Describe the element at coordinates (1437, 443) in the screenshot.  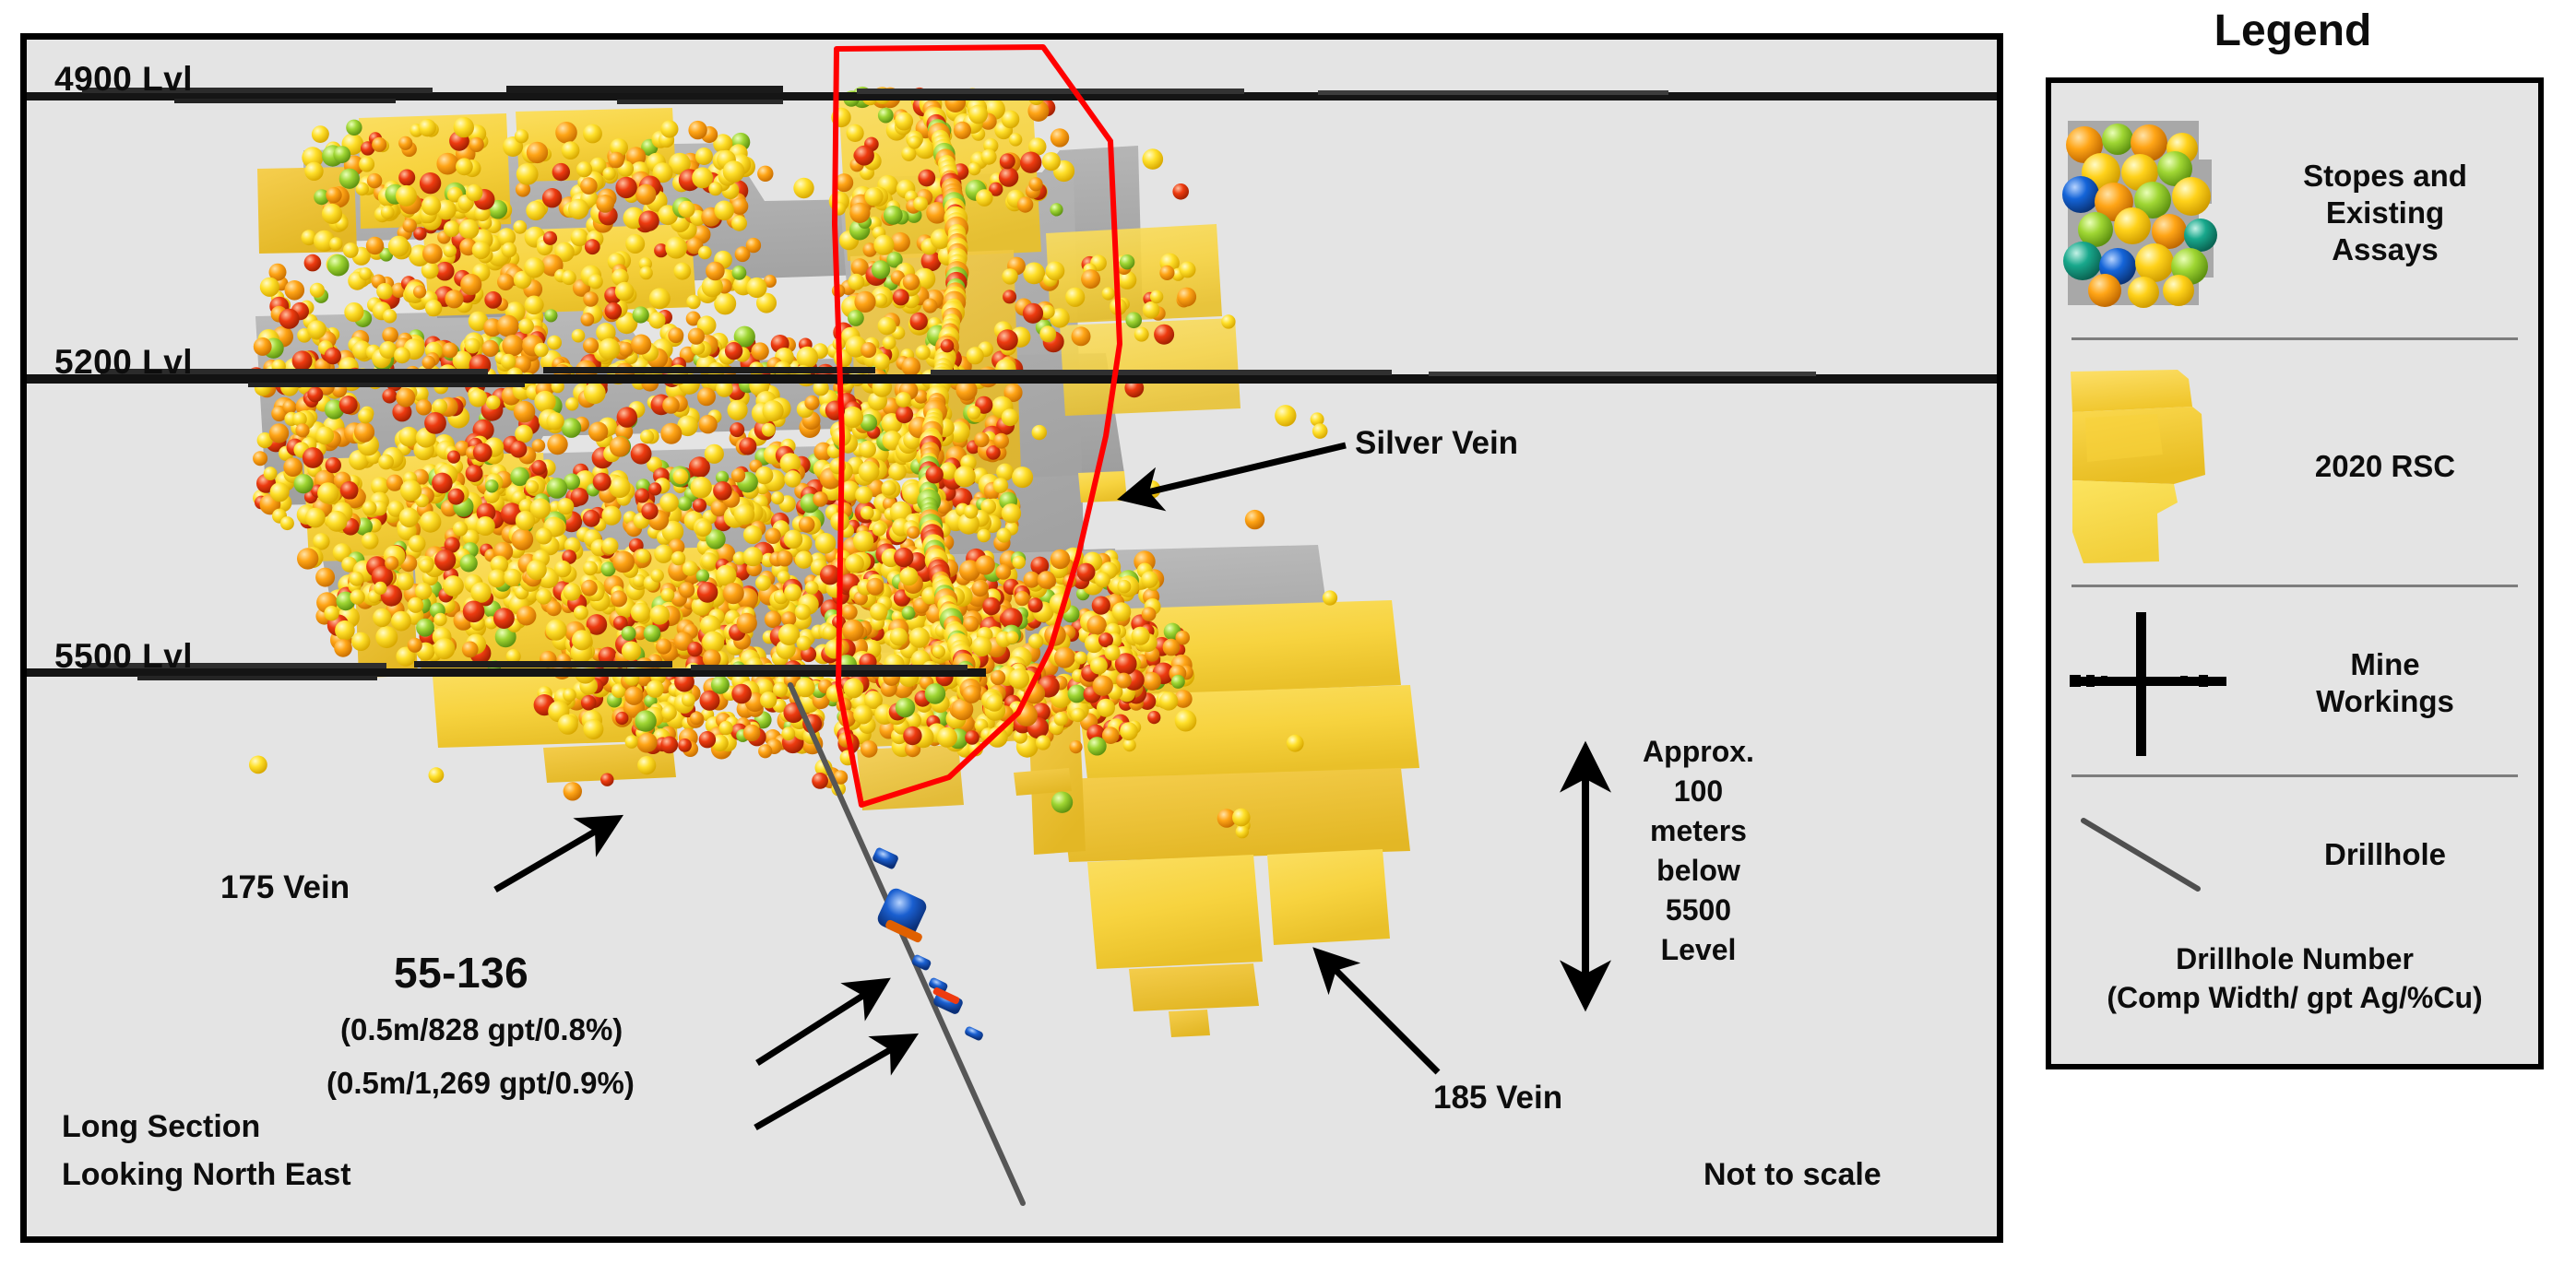
I see `label-silver-vein: Silver Vein` at that location.